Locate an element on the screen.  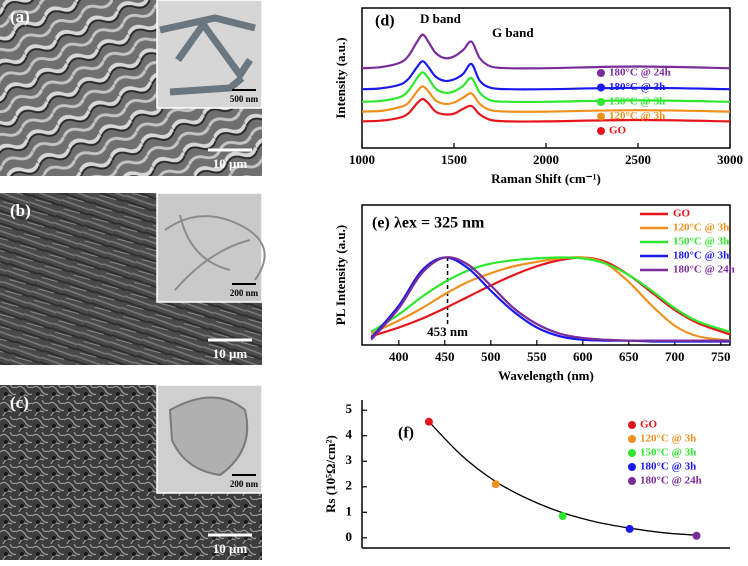
y-tick-label: 4 is located at coordinates (349, 434).